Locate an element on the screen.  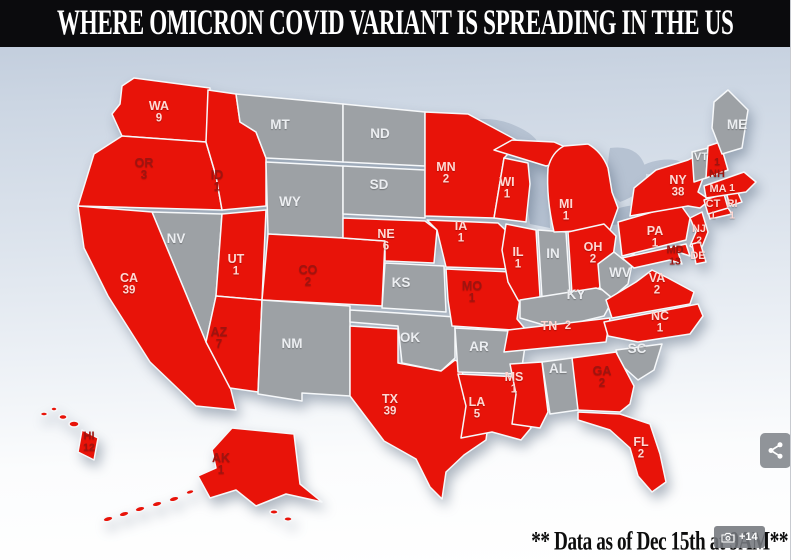
label-AL: AL is located at coordinates (558, 368).